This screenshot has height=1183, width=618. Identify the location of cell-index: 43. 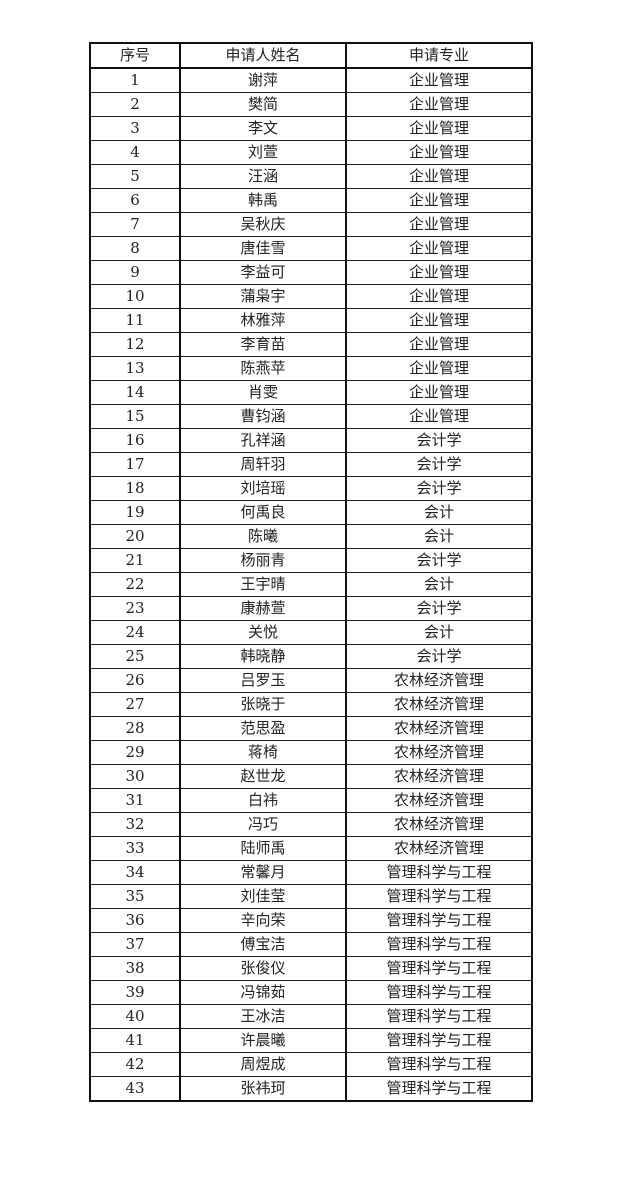
(135, 1089).